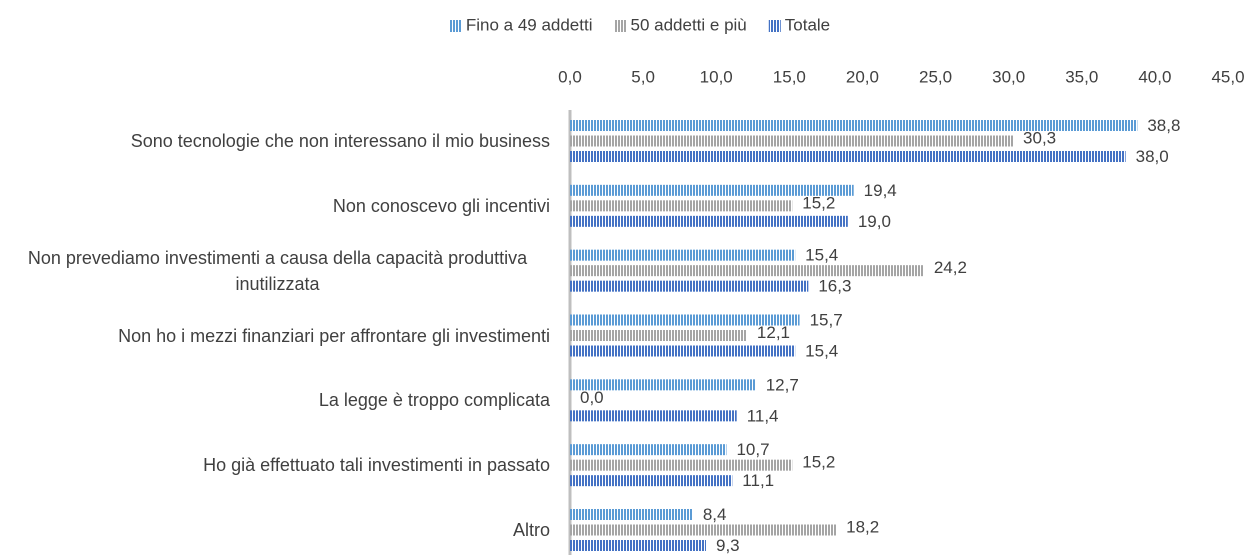 Image resolution: width=1250 pixels, height=559 pixels. I want to click on x-tick-label: 40,0, so click(1154, 76).